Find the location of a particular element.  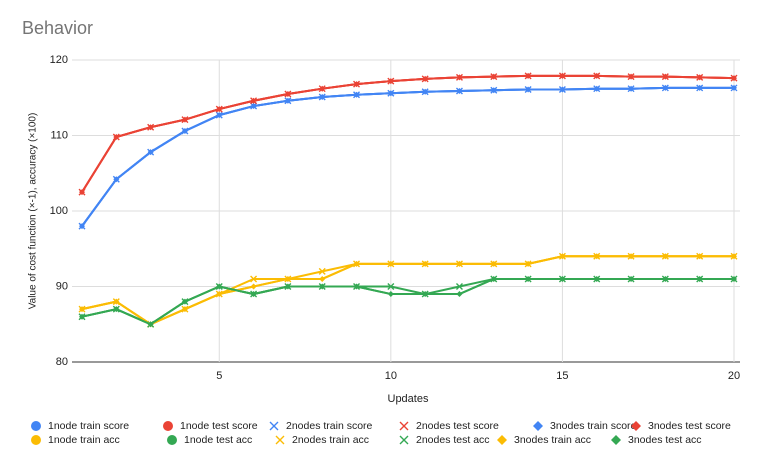

x-tick-label: 5 is located at coordinates (219, 376).